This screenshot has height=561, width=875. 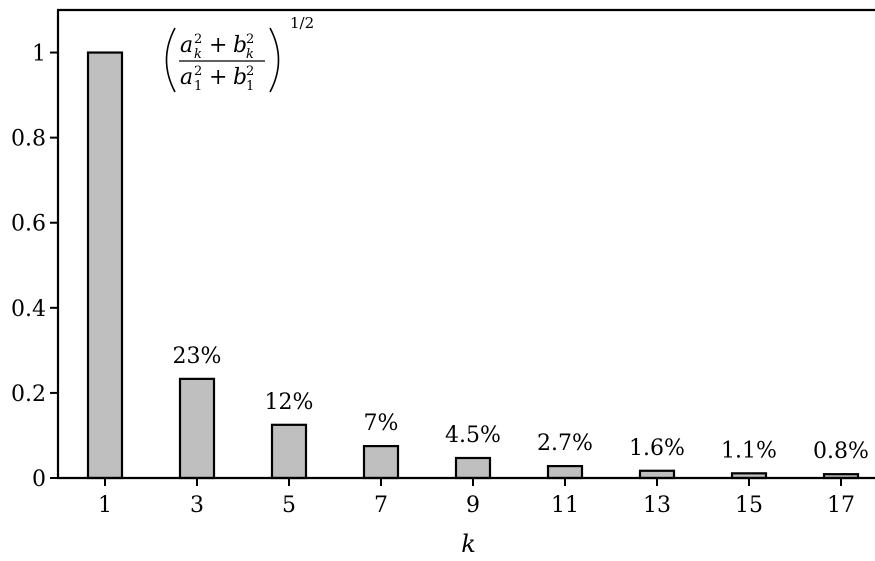 What do you see at coordinates (218, 77) in the screenshot?
I see `denominator-plus: +` at bounding box center [218, 77].